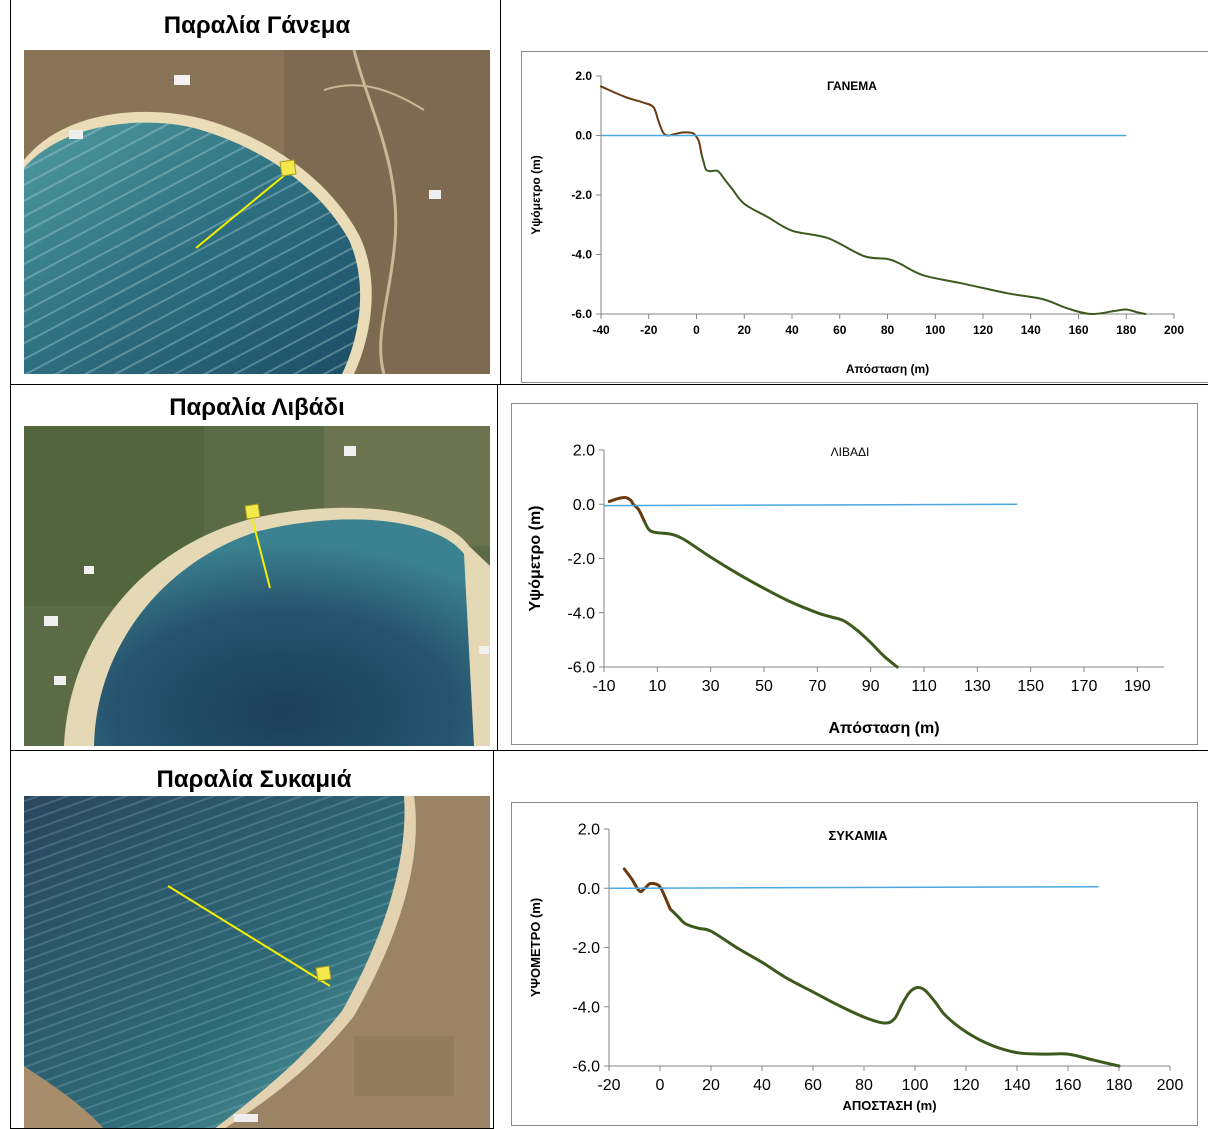 The height and width of the screenshot is (1129, 1208). Describe the element at coordinates (871, 686) in the screenshot. I see `x-tick-label: 90` at that location.